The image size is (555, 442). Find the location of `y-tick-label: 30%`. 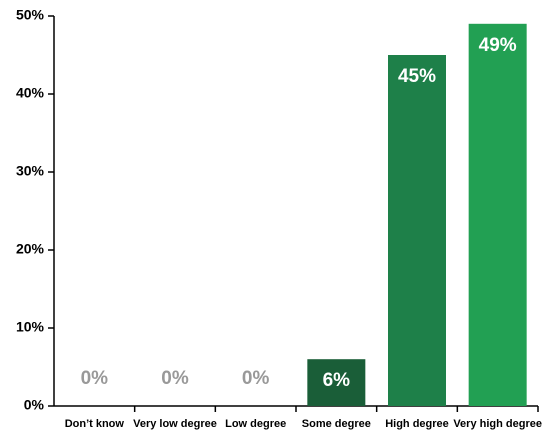

y-tick-label: 30% is located at coordinates (30, 171).